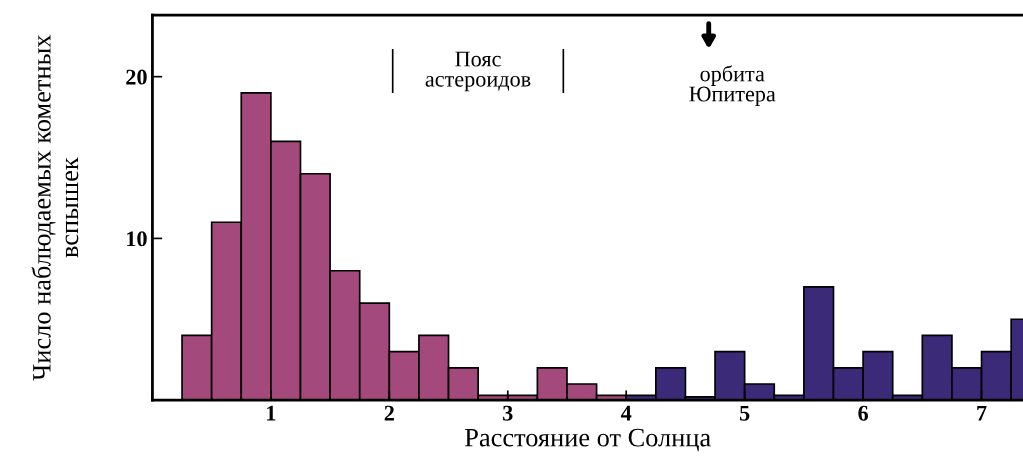 This screenshot has height=461, width=1023. Describe the element at coordinates (55, 207) in the screenshot. I see `y-axis-title: Число наблюдаемых кометных вспышек` at that location.